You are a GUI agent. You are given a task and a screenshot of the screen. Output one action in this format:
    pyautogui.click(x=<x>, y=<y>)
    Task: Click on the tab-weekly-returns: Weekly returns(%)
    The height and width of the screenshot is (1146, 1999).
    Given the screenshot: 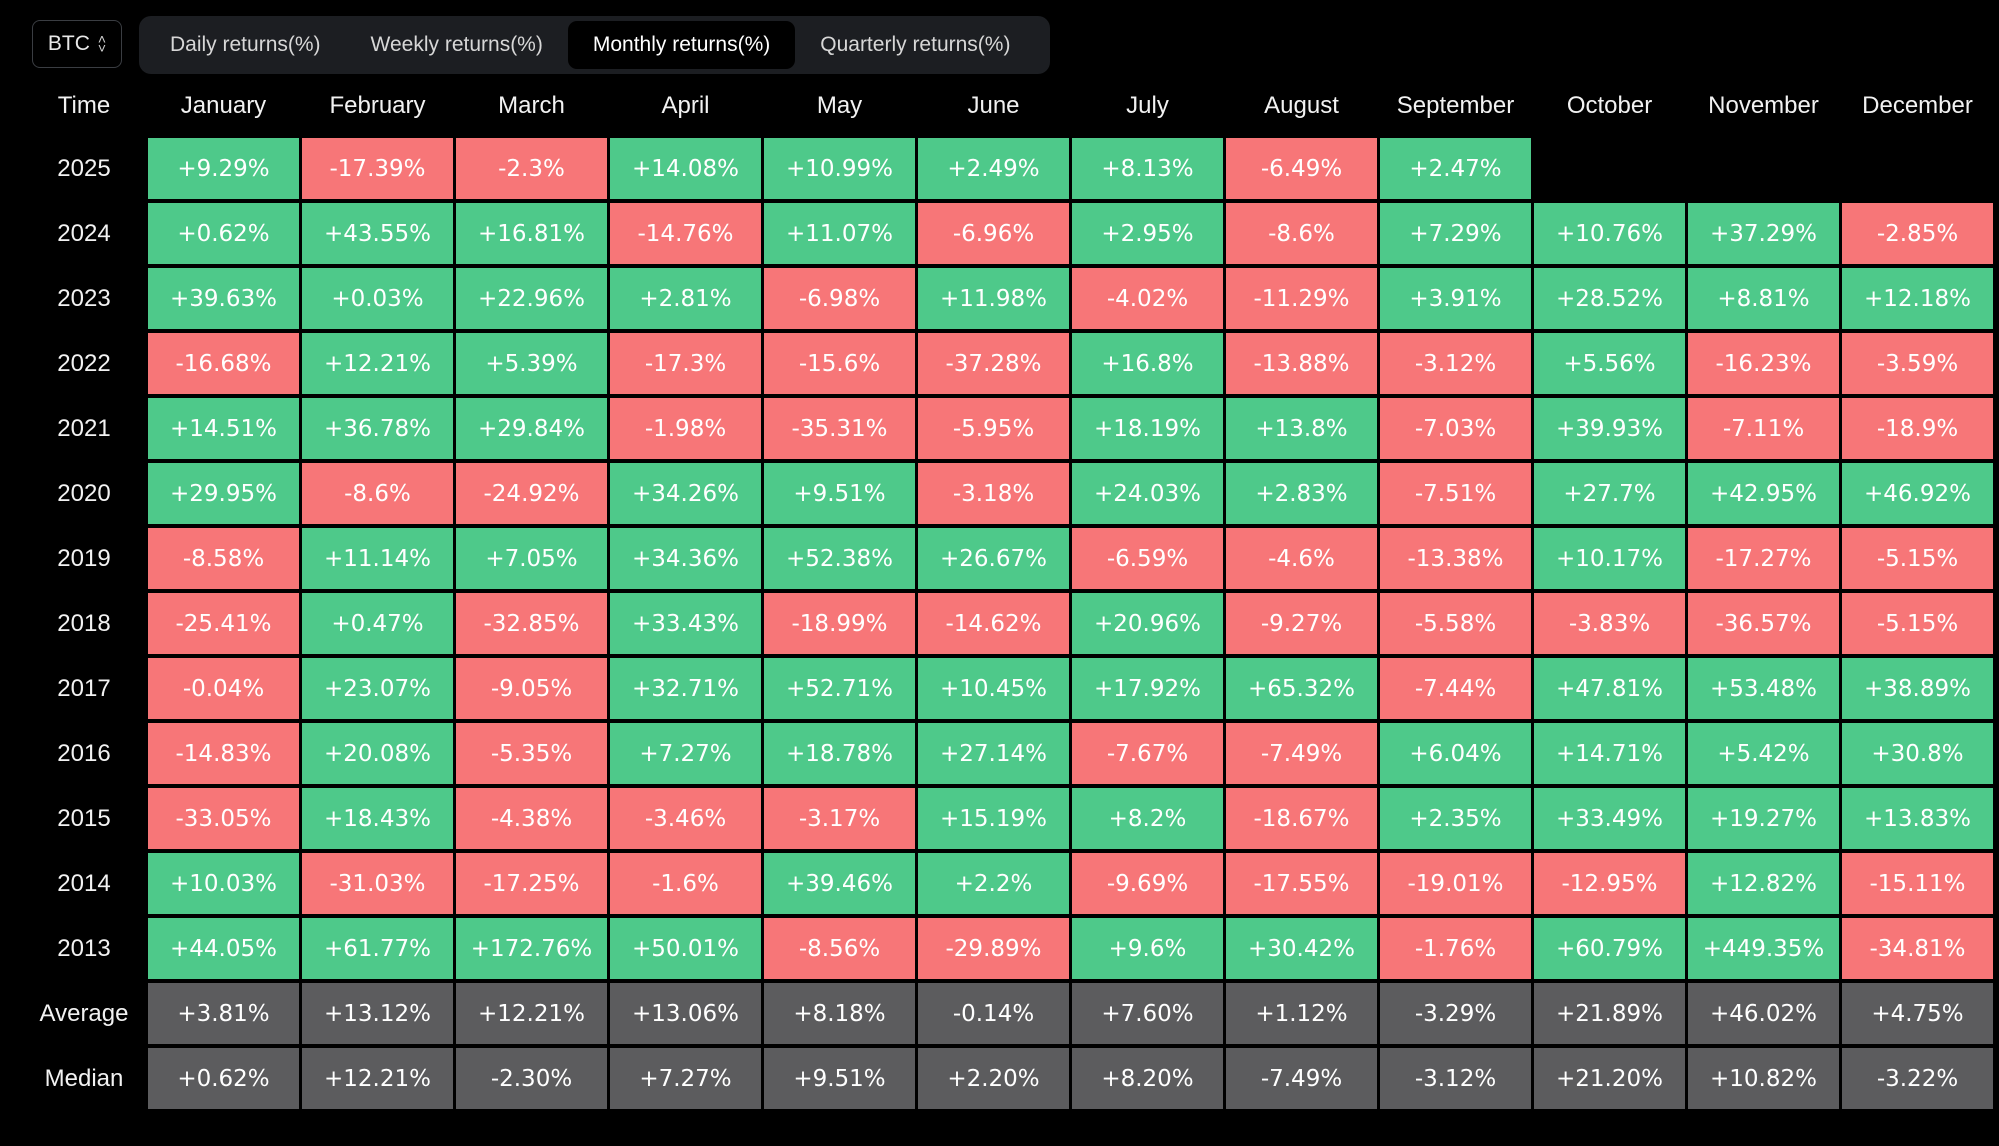 What is the action you would take?
    pyautogui.click(x=456, y=44)
    